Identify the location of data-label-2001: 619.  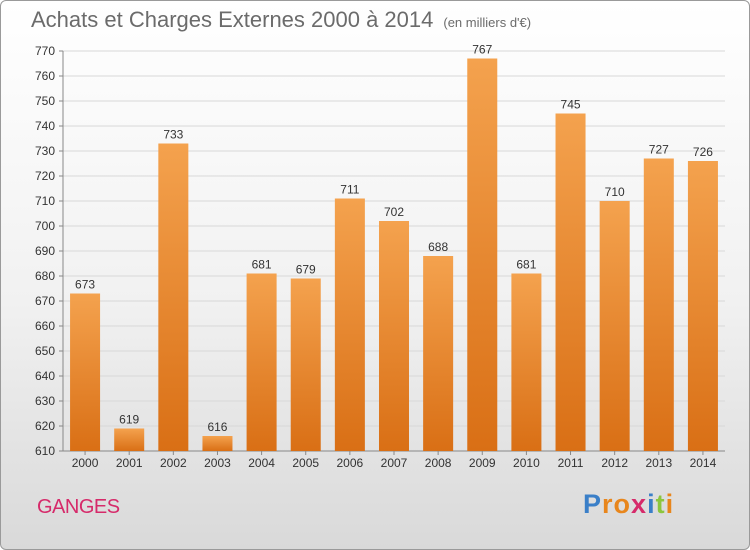
(129, 420).